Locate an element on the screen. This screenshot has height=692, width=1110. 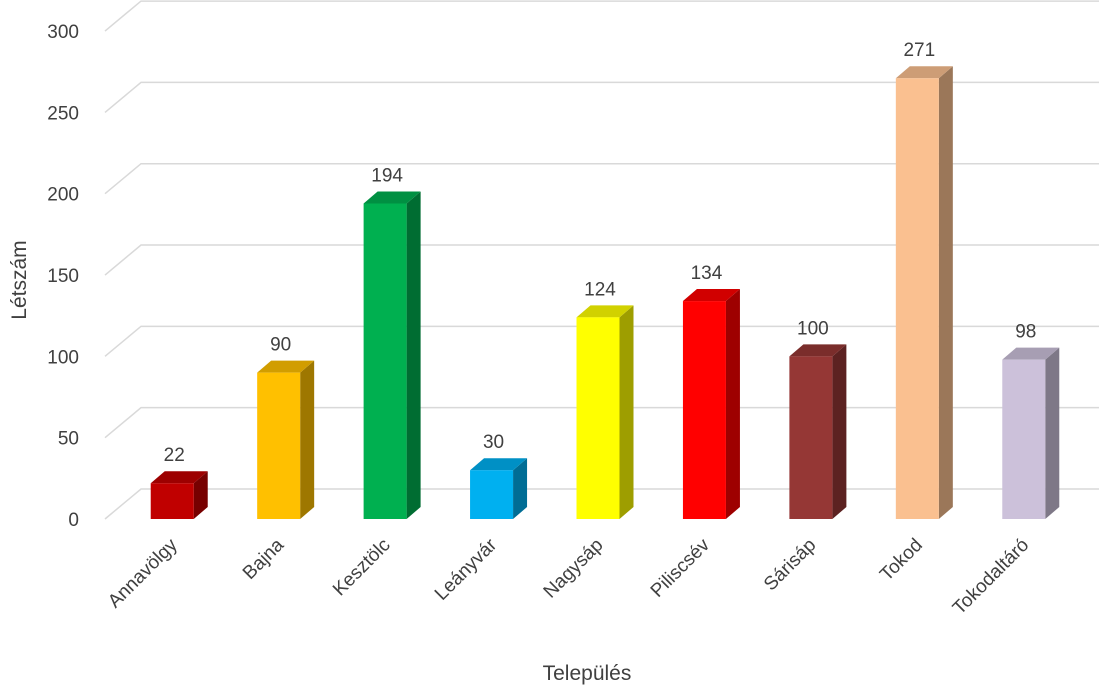
data-label: 134 is located at coordinates (707, 273).